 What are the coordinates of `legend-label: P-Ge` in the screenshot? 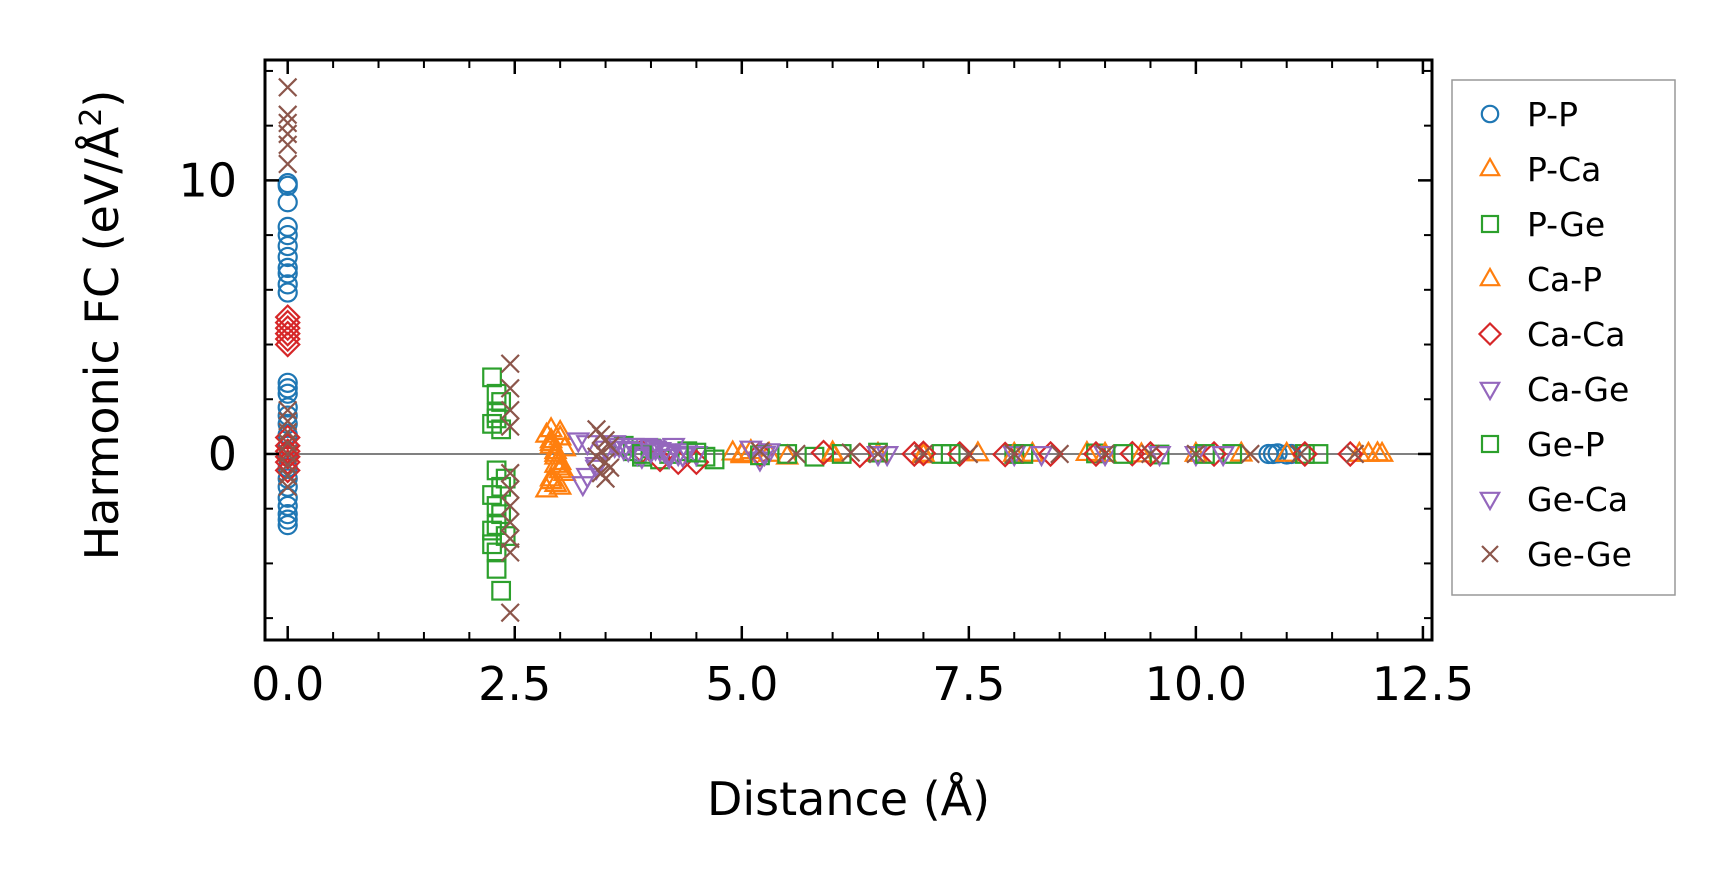 It's located at (1566, 224).